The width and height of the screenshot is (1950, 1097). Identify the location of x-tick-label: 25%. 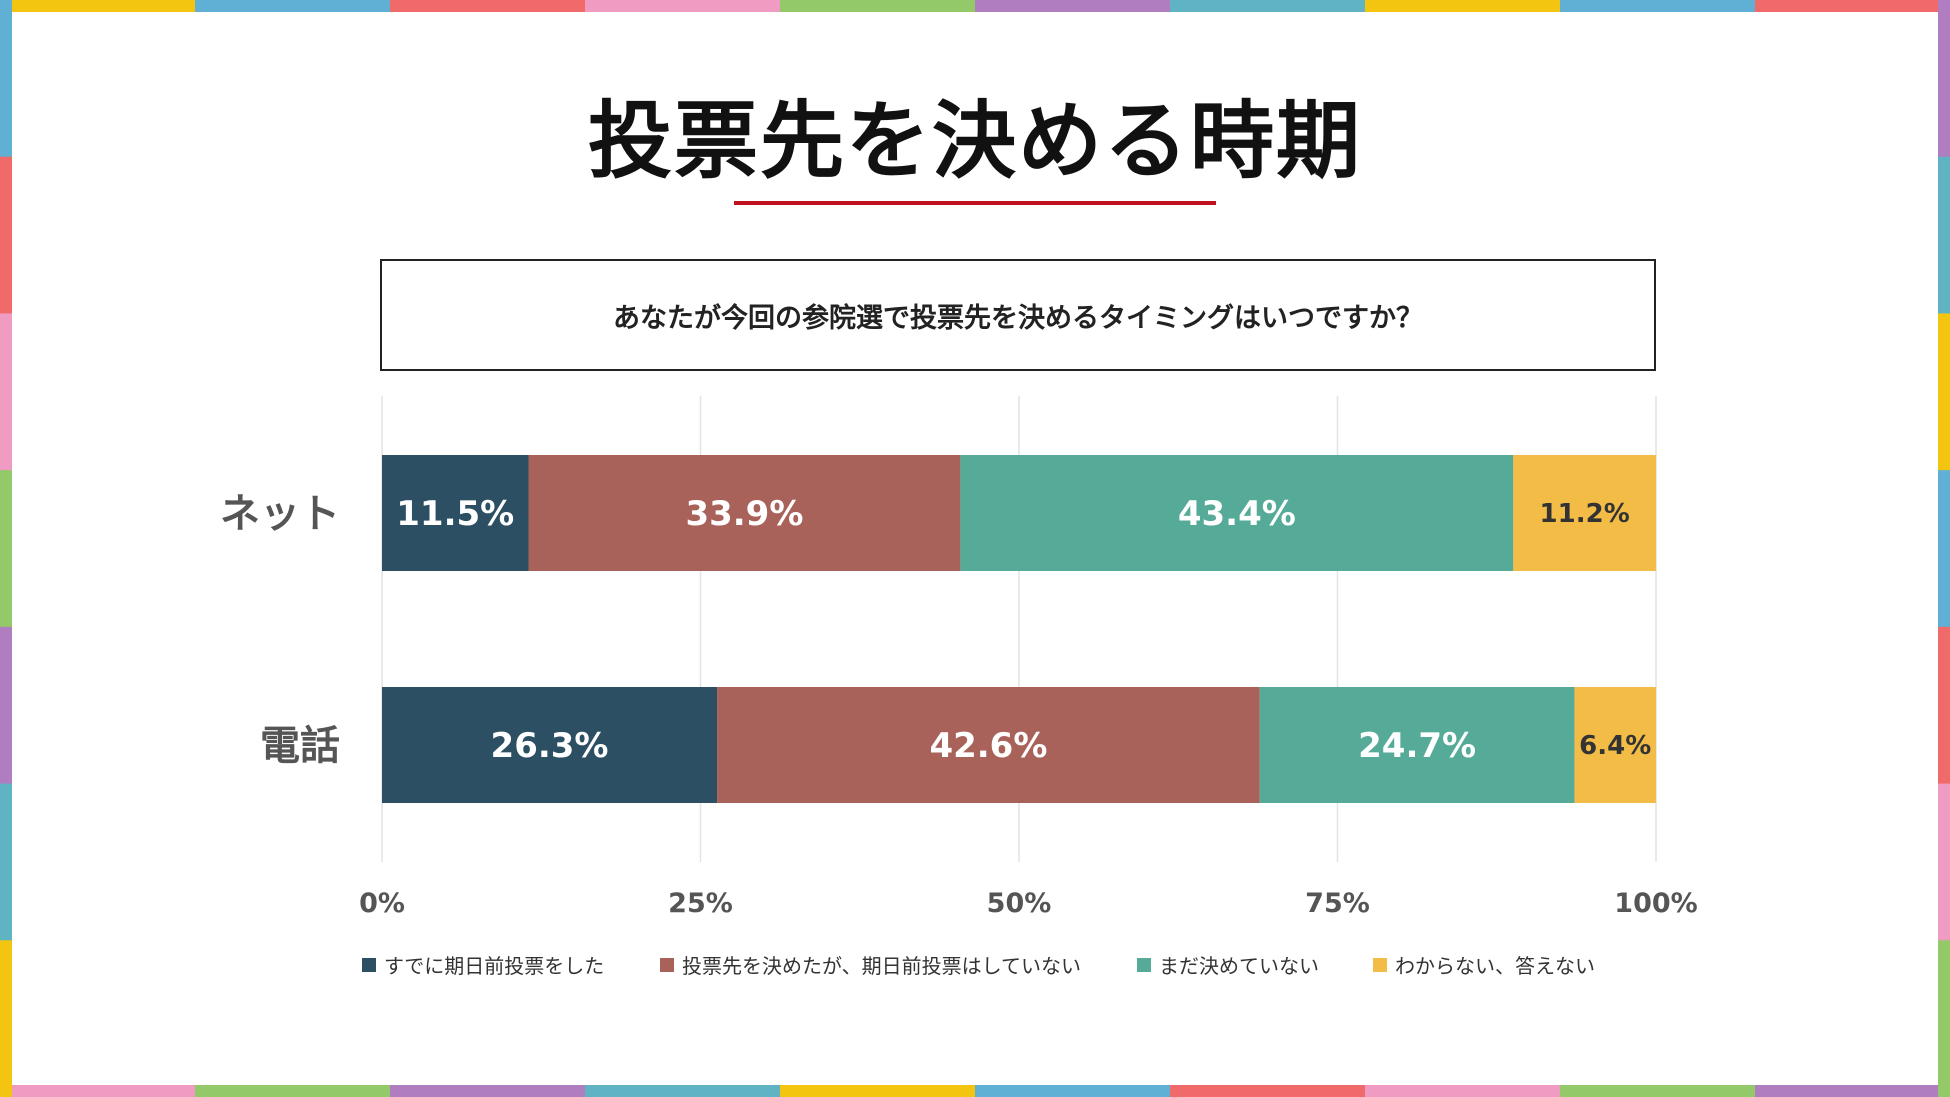
(700, 903).